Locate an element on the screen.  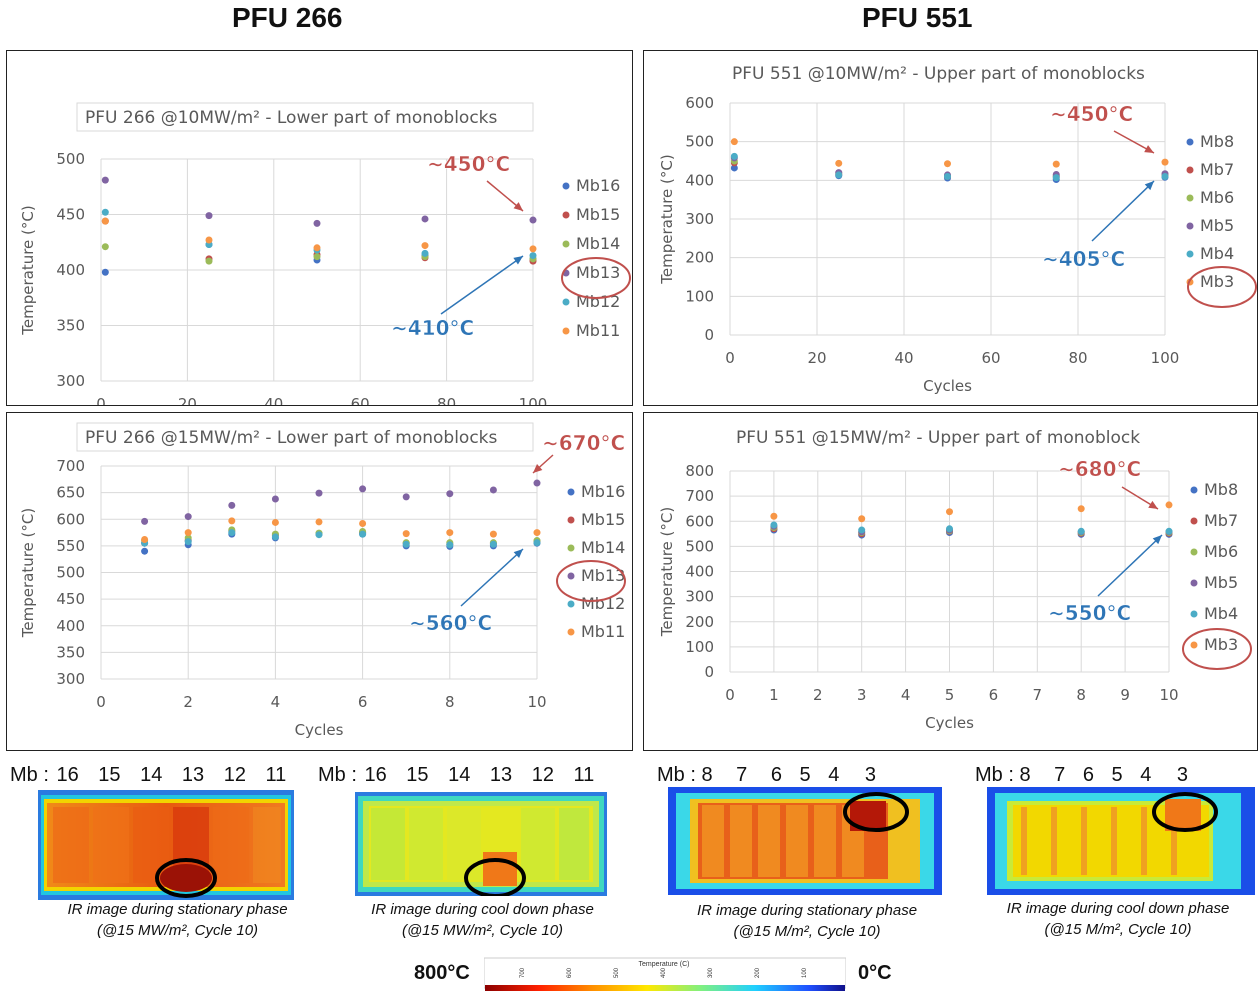
annotation-label: ~405°C is located at coordinates (1083, 259).